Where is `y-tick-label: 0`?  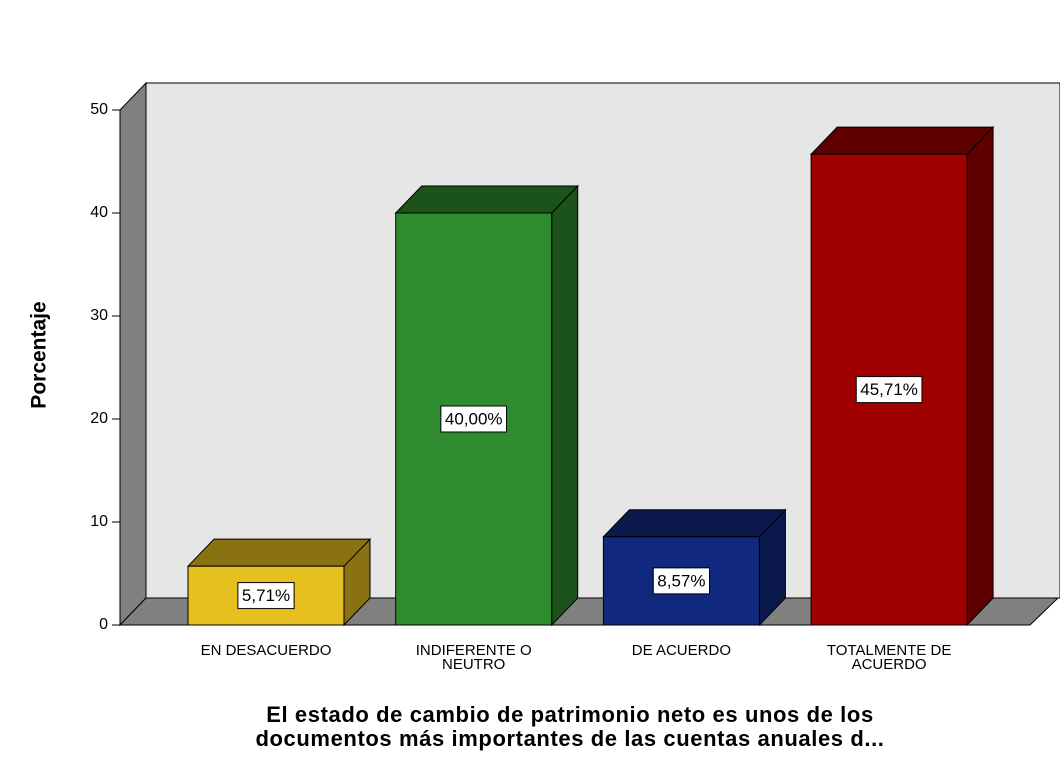
y-tick-label: 0 is located at coordinates (103, 624).